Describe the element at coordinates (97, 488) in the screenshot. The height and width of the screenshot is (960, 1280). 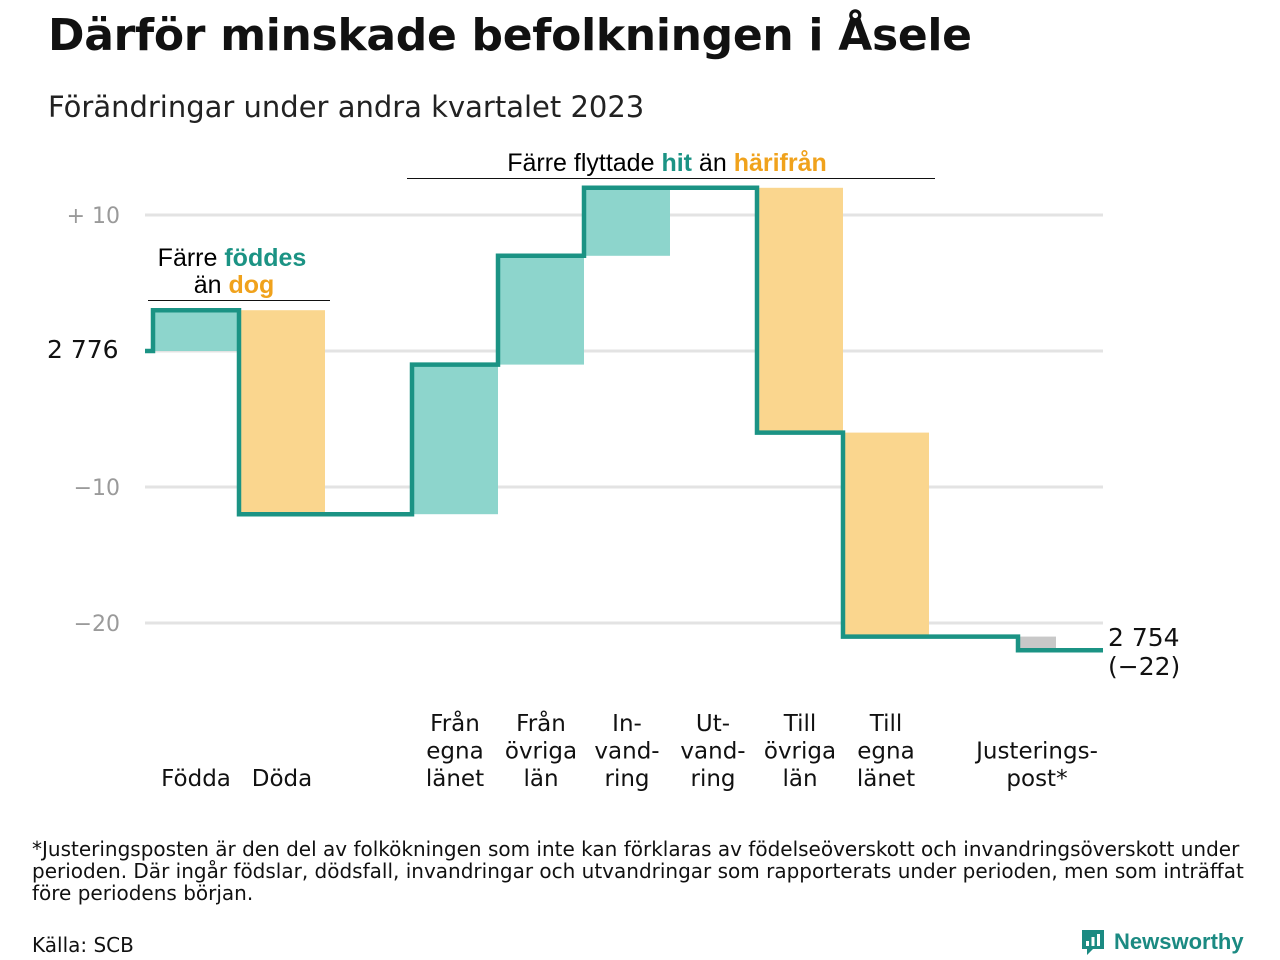
I see `y-tick-label: −10` at that location.